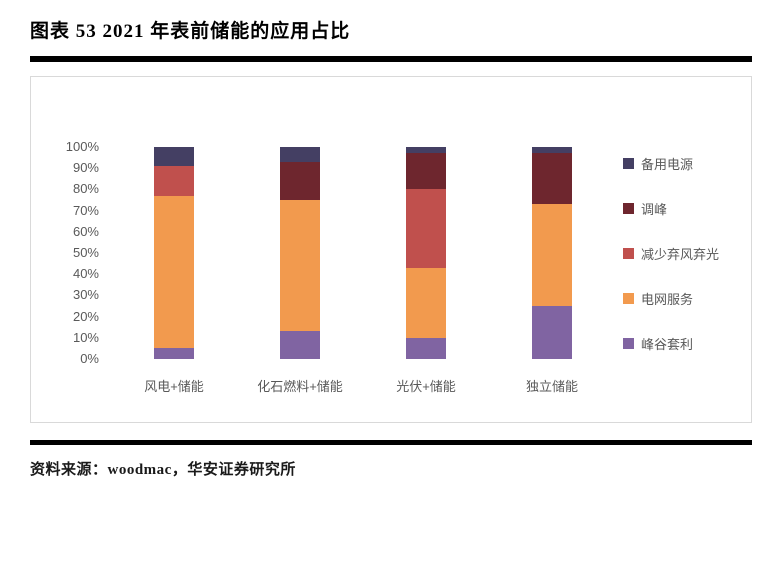  I want to click on legend-item: 减少弃风弃光, so click(681, 253).